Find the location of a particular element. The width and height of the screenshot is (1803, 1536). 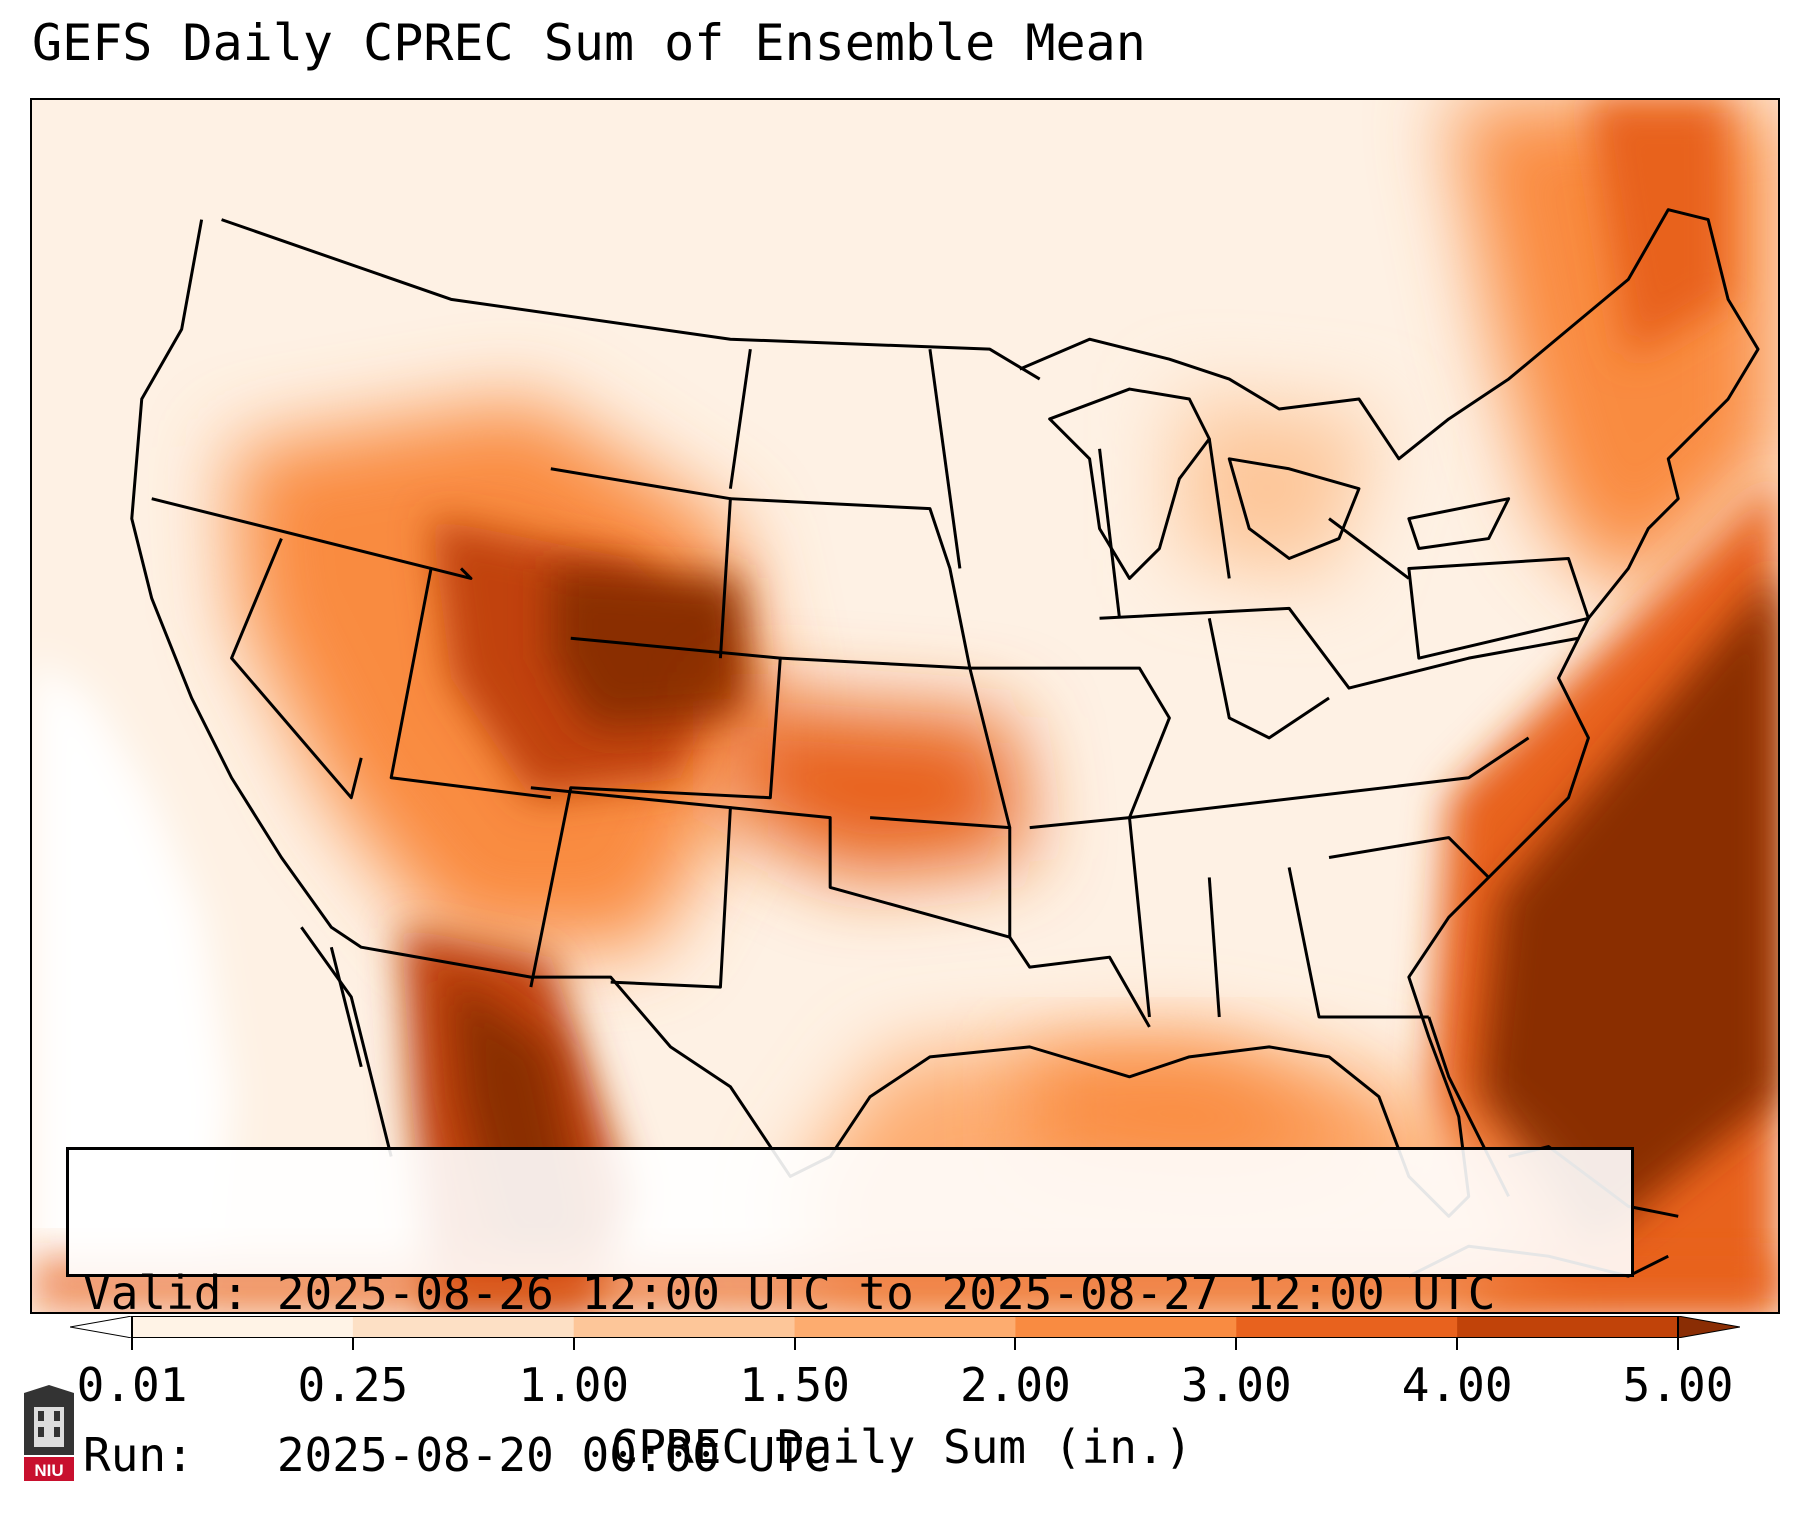

colorbar-extend-high is located at coordinates (1708, 1327).